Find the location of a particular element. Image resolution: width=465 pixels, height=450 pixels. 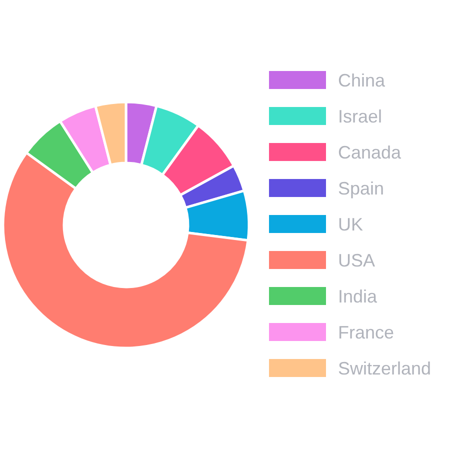

legend-label: USA is located at coordinates (357, 260).